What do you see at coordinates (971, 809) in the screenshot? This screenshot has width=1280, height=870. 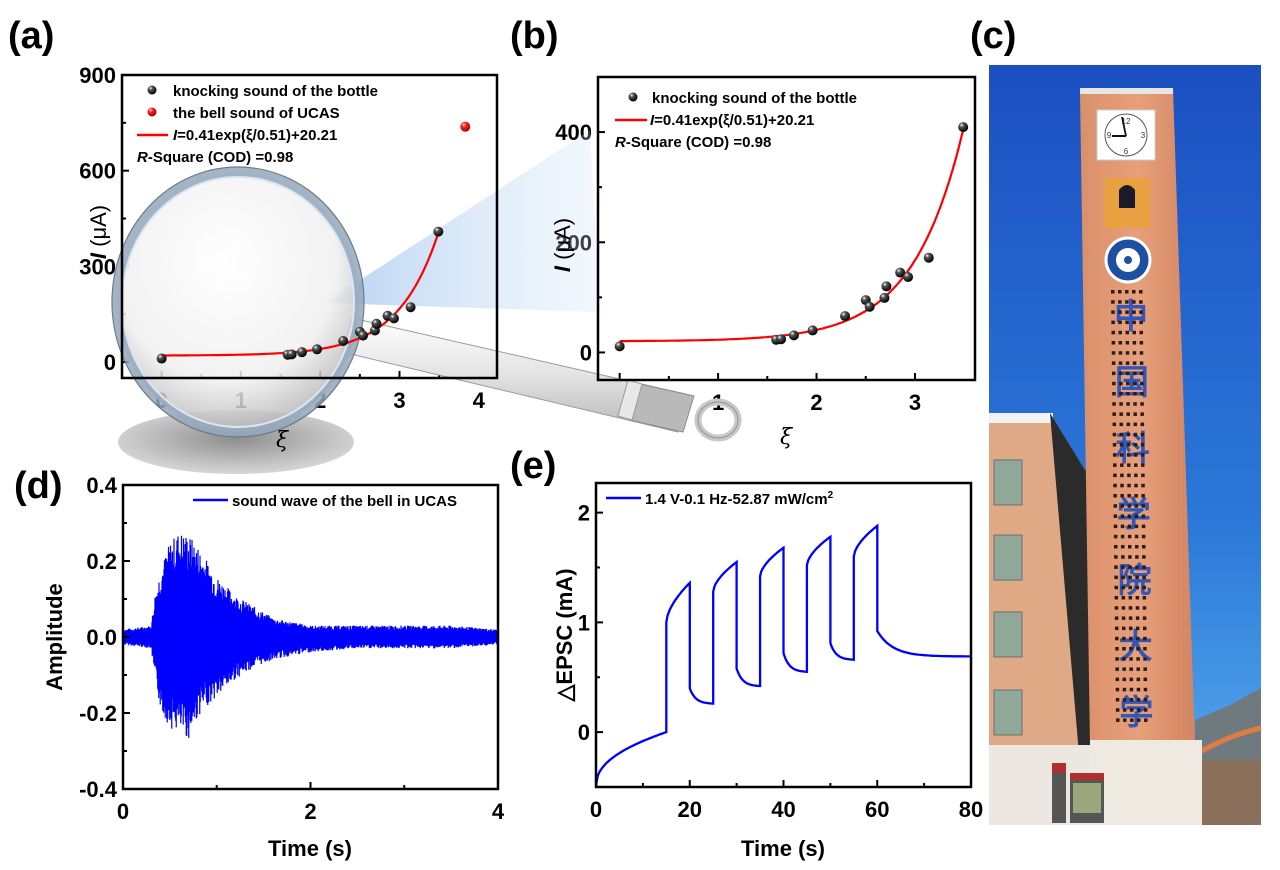 I see `x-tick-label: 80` at bounding box center [971, 809].